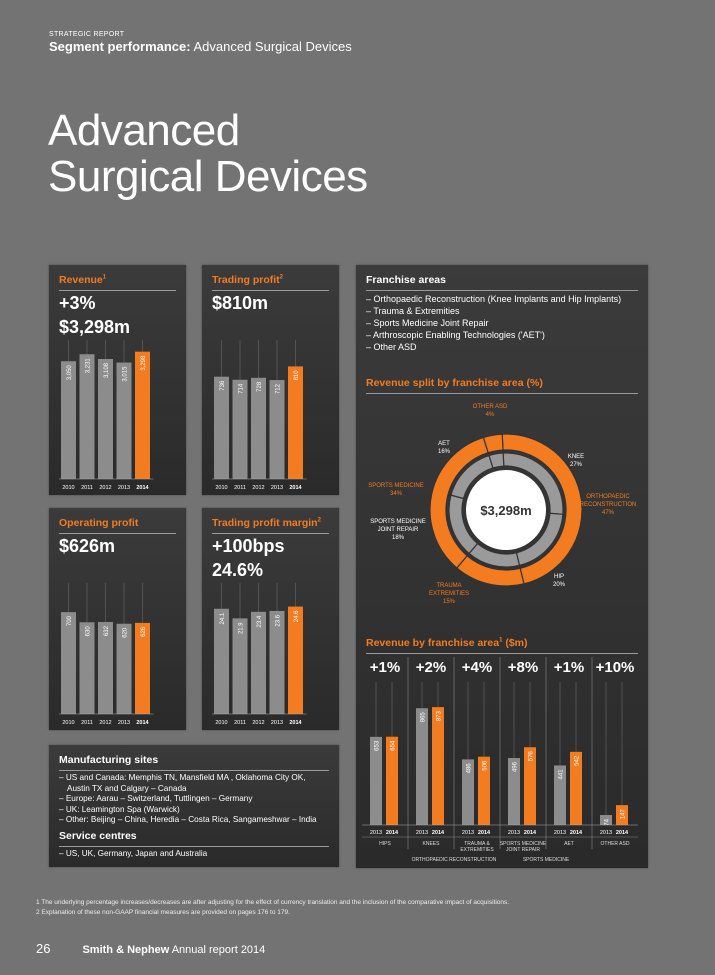  What do you see at coordinates (120, 46) in the screenshot?
I see `section-bold: Segment performance:` at bounding box center [120, 46].